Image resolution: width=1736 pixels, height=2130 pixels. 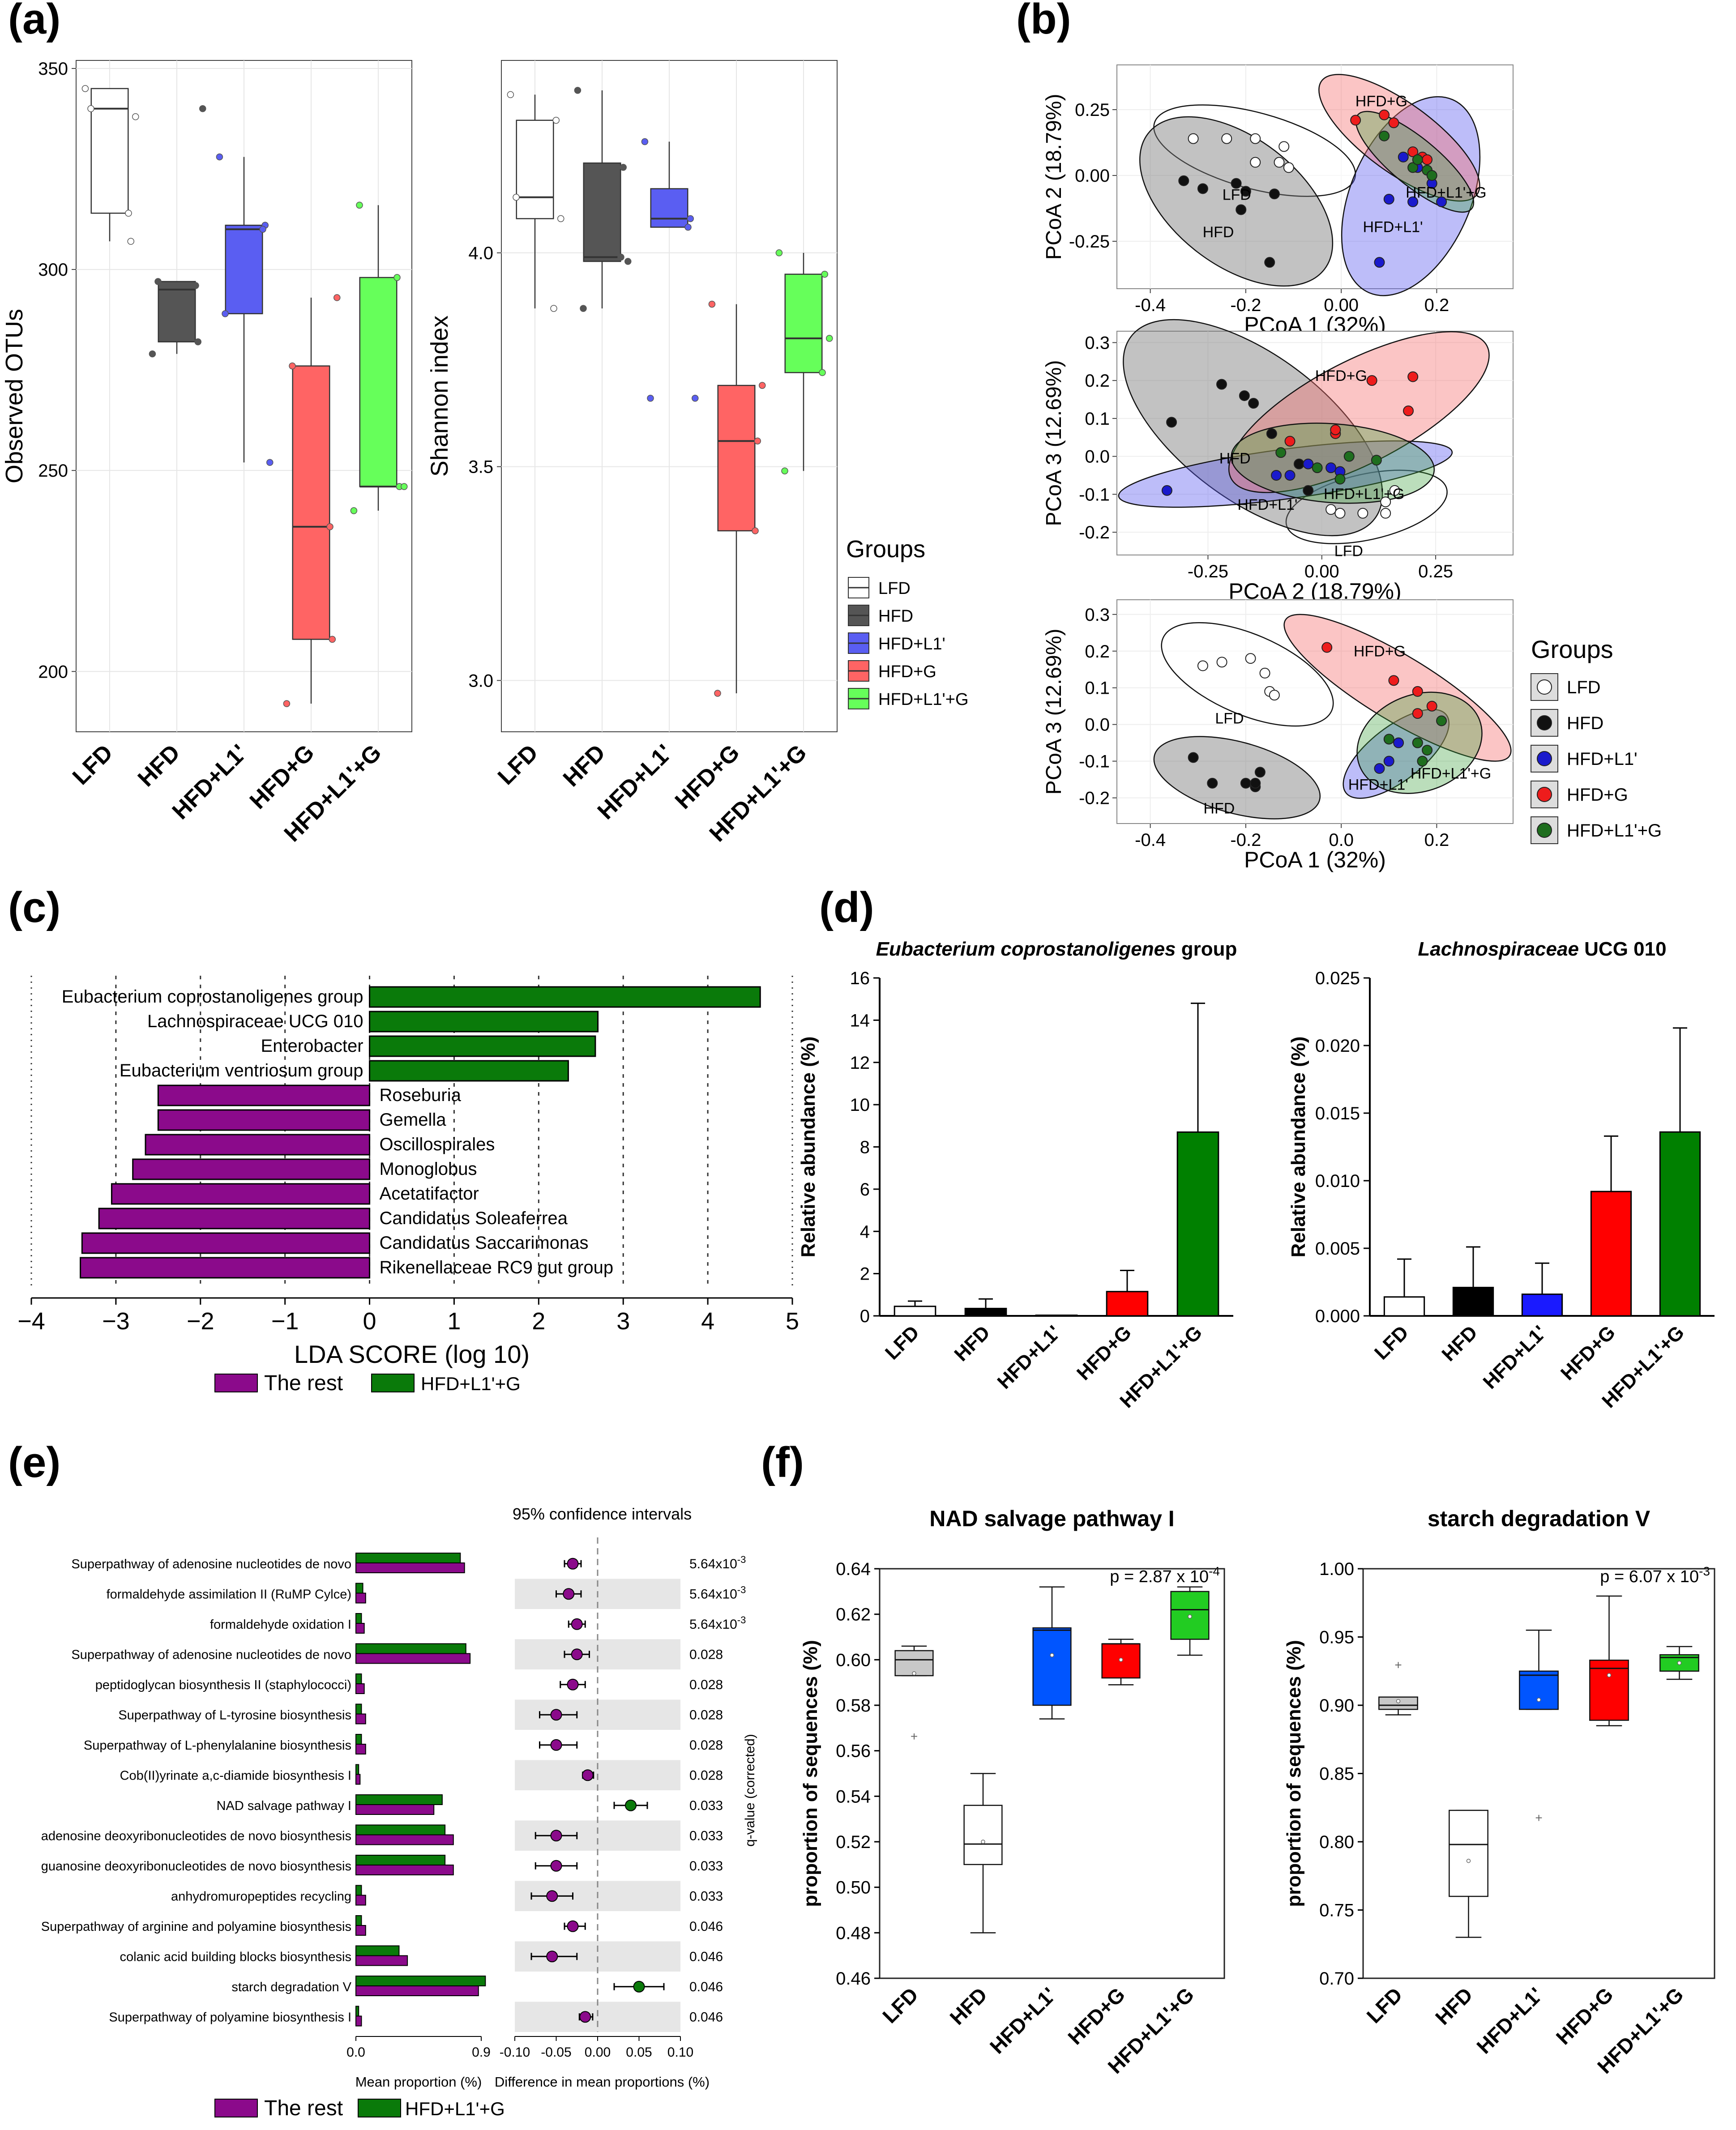 I want to click on y-tick-label: -0.2, so click(x=1094, y=532).